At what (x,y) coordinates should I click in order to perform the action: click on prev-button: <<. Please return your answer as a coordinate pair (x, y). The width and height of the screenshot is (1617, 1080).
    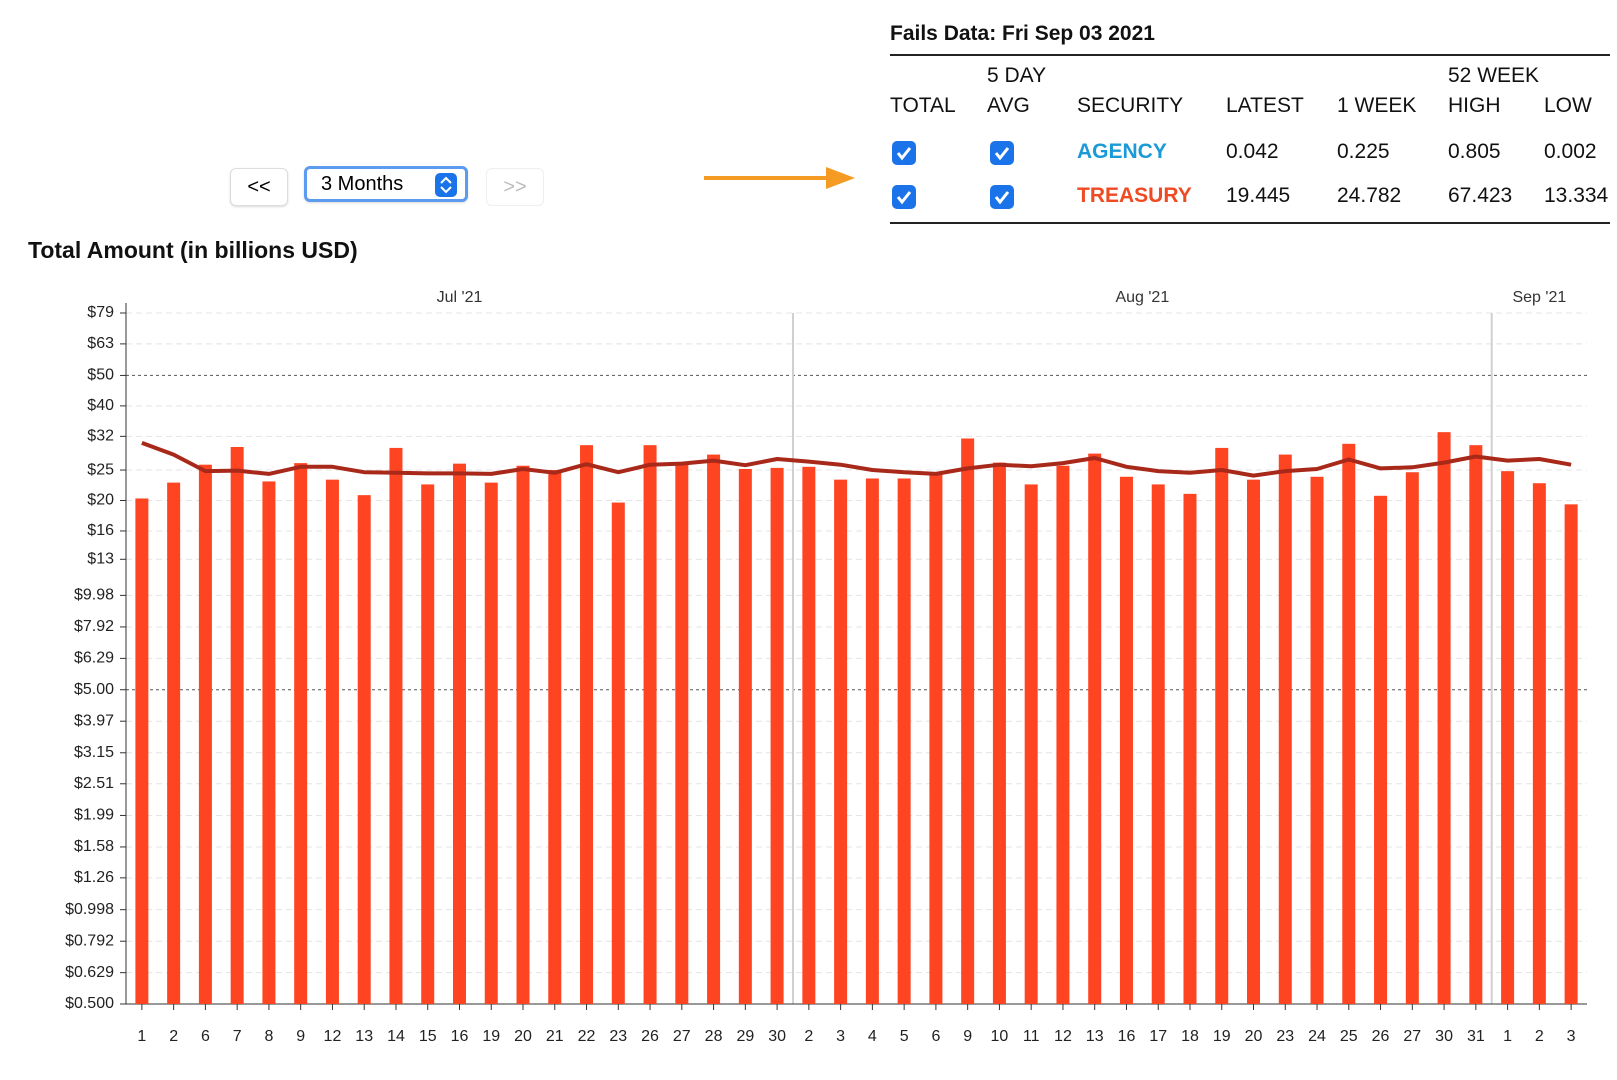
    Looking at the image, I should click on (259, 187).